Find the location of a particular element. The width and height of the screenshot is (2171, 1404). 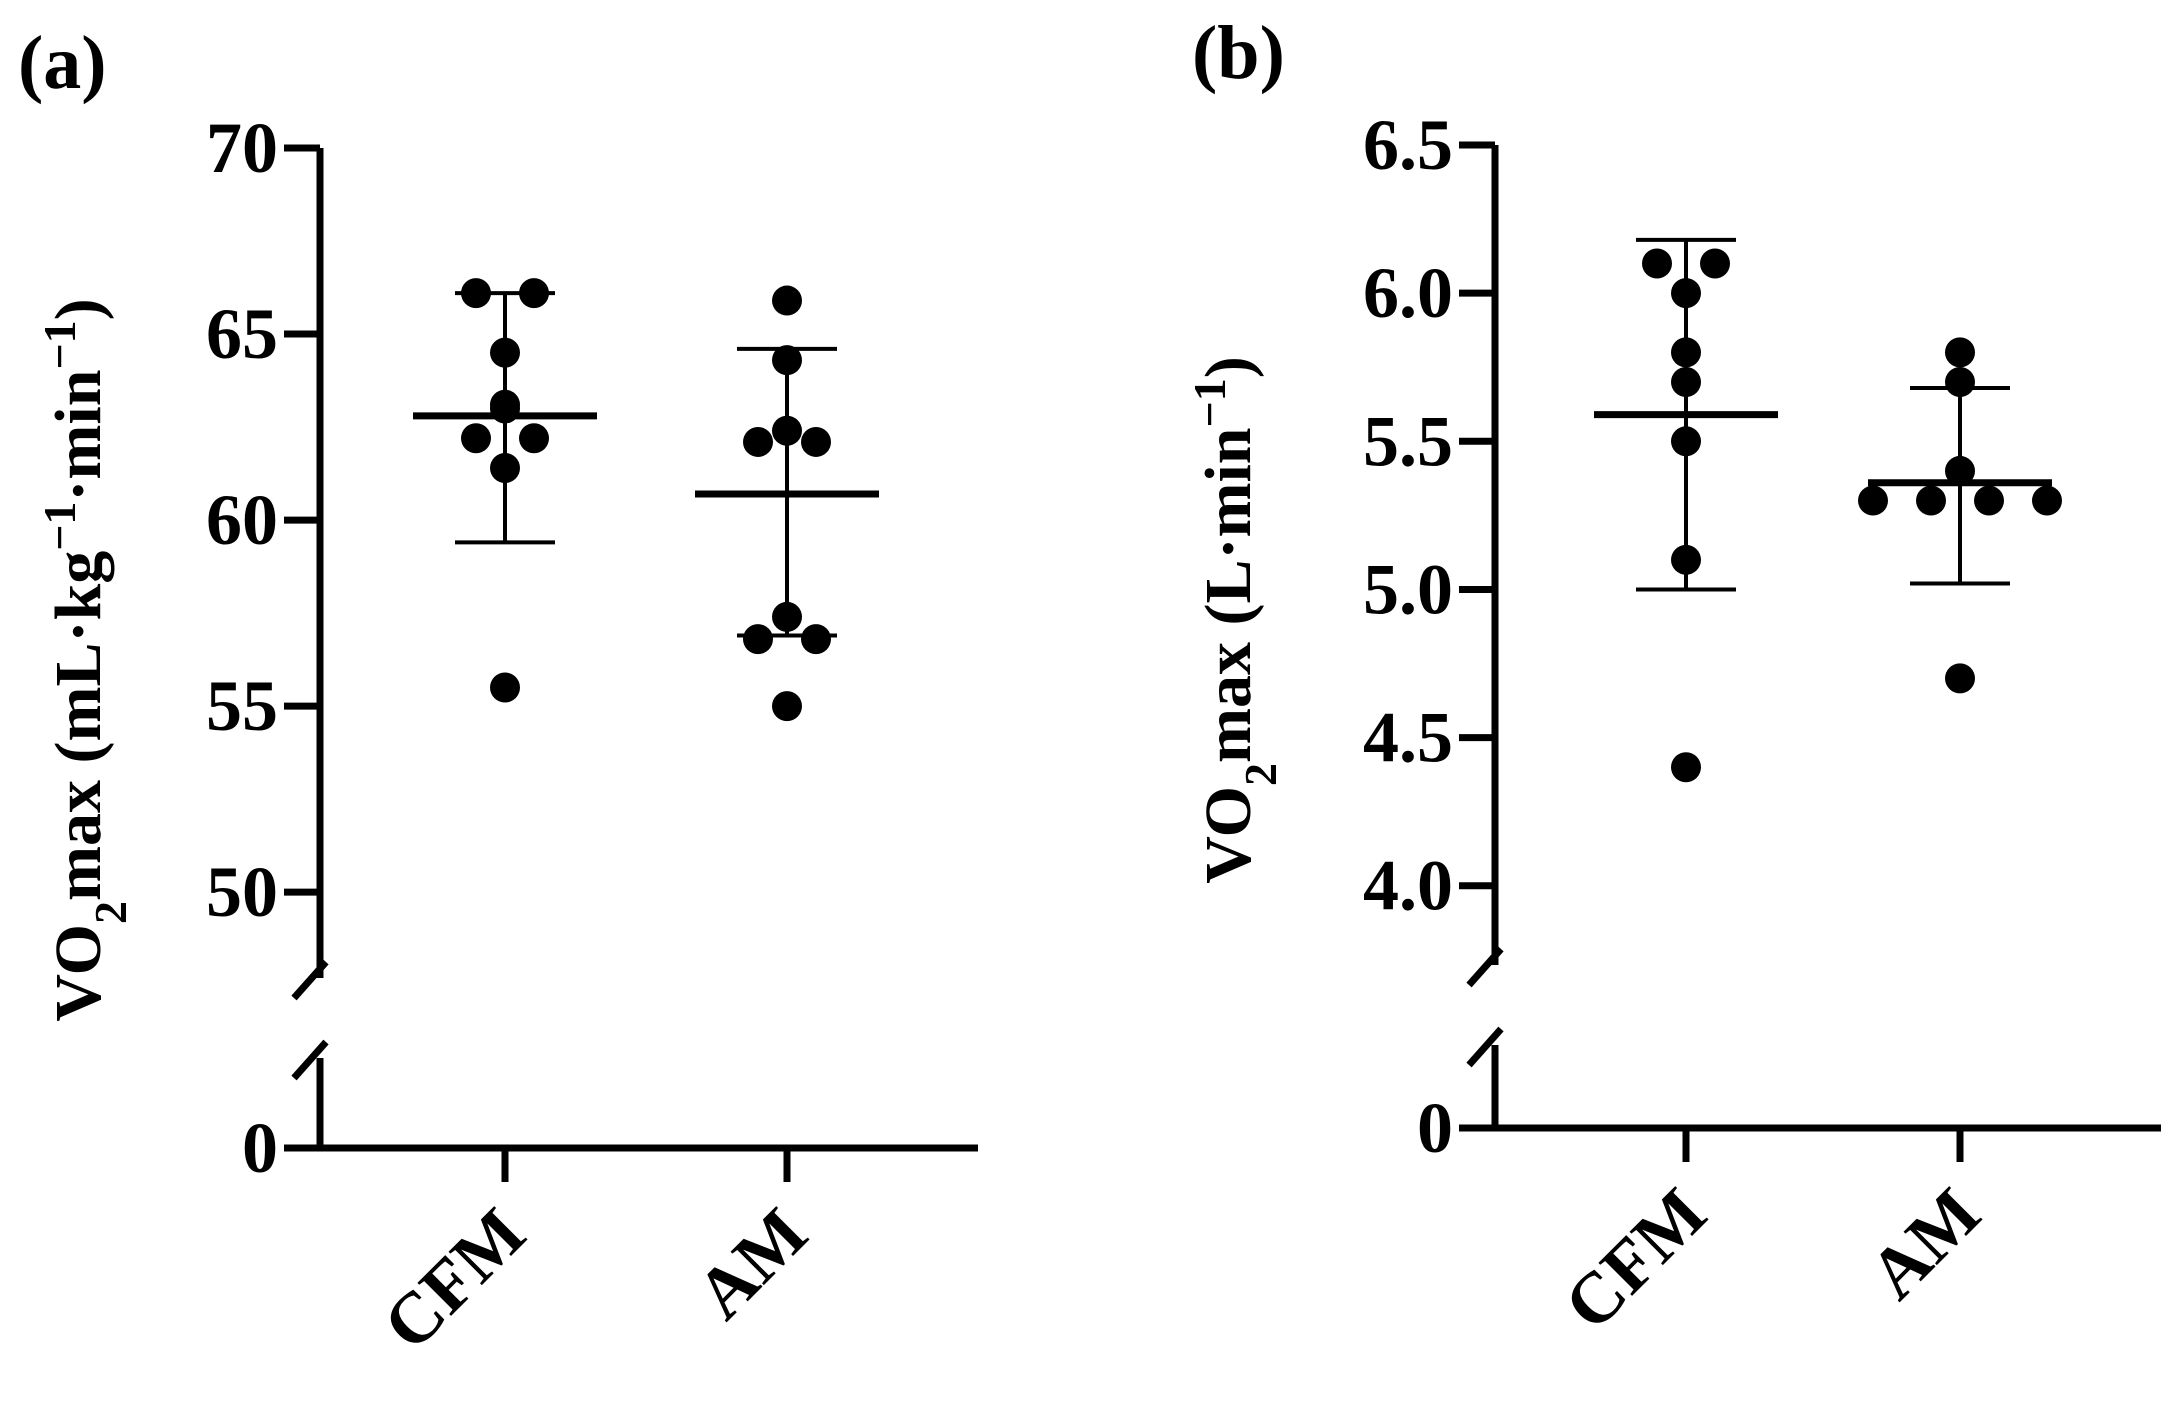

y-axis-title: VO2max (mL·kg−1·min−1) is located at coordinates (85, 659).